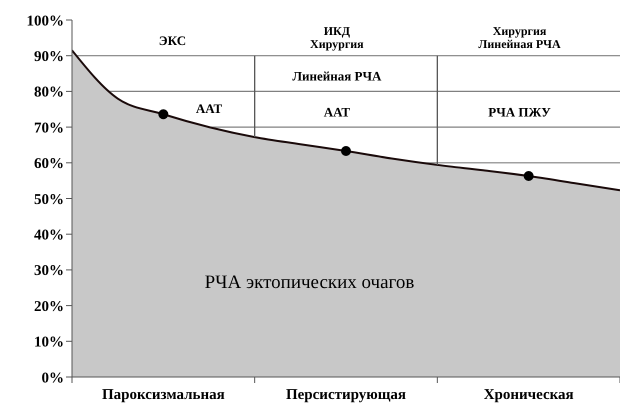 The width and height of the screenshot is (628, 405). What do you see at coordinates (529, 395) in the screenshot?
I see `x-tick-label: Хроническая` at bounding box center [529, 395].